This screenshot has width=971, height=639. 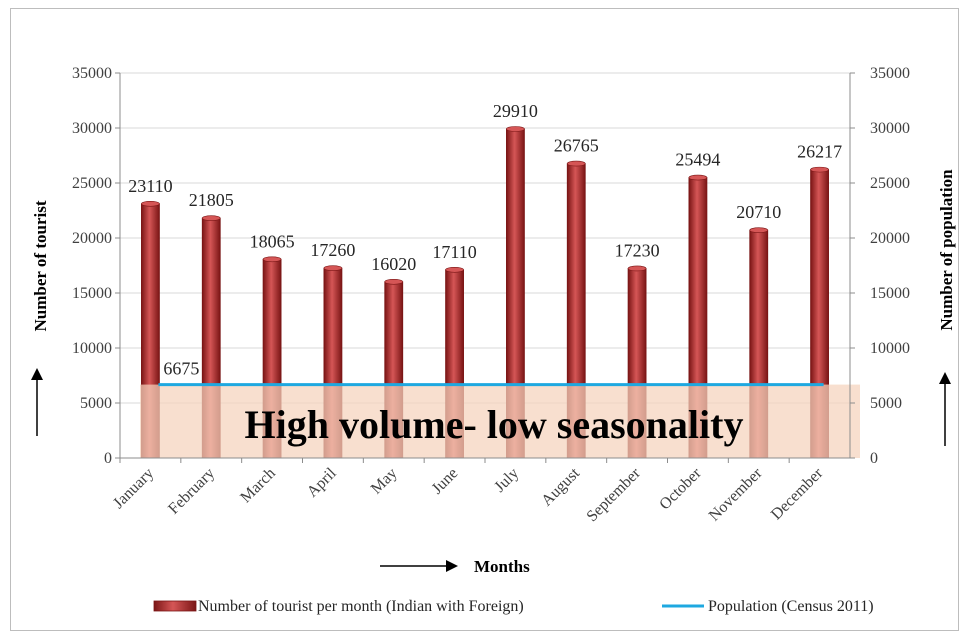 What do you see at coordinates (108, 458) in the screenshot?
I see `y-tick-label: 0` at bounding box center [108, 458].